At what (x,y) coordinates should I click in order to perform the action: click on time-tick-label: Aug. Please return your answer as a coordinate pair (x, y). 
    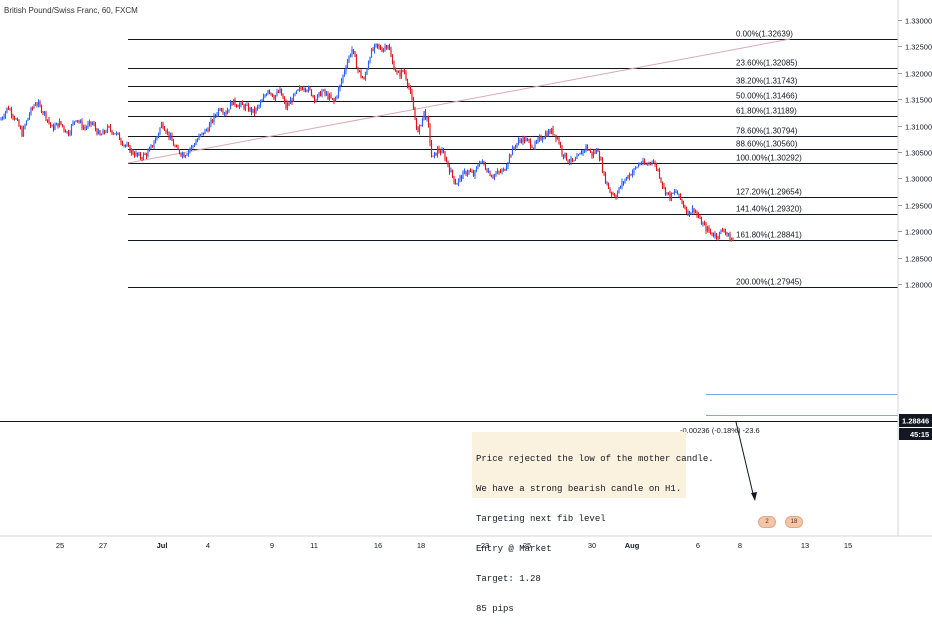
    Looking at the image, I should click on (632, 545).